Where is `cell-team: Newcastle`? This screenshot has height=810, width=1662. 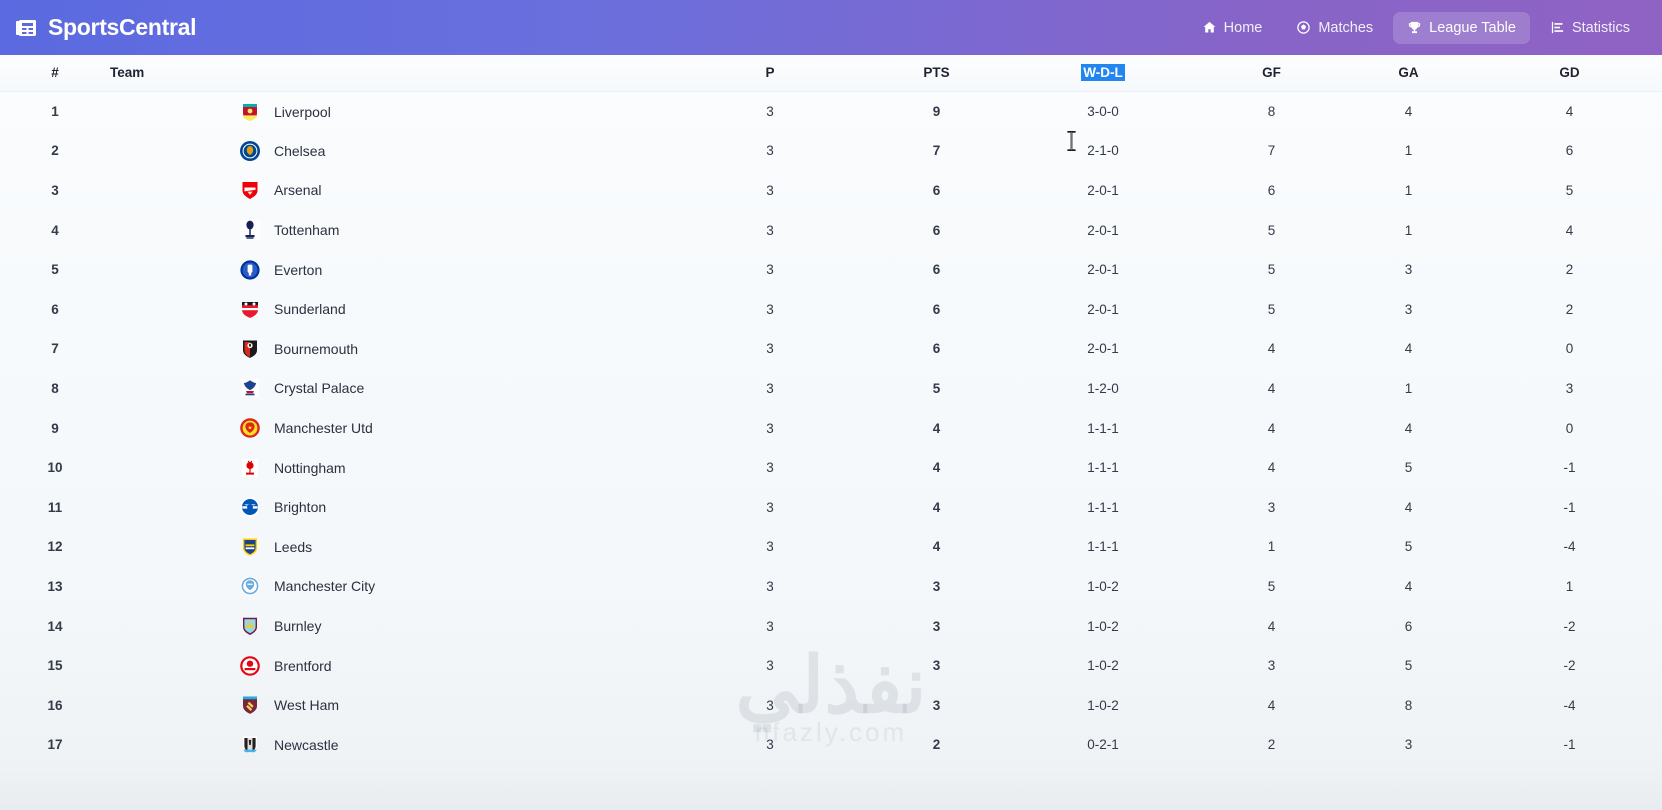 cell-team: Newcastle is located at coordinates (390, 745).